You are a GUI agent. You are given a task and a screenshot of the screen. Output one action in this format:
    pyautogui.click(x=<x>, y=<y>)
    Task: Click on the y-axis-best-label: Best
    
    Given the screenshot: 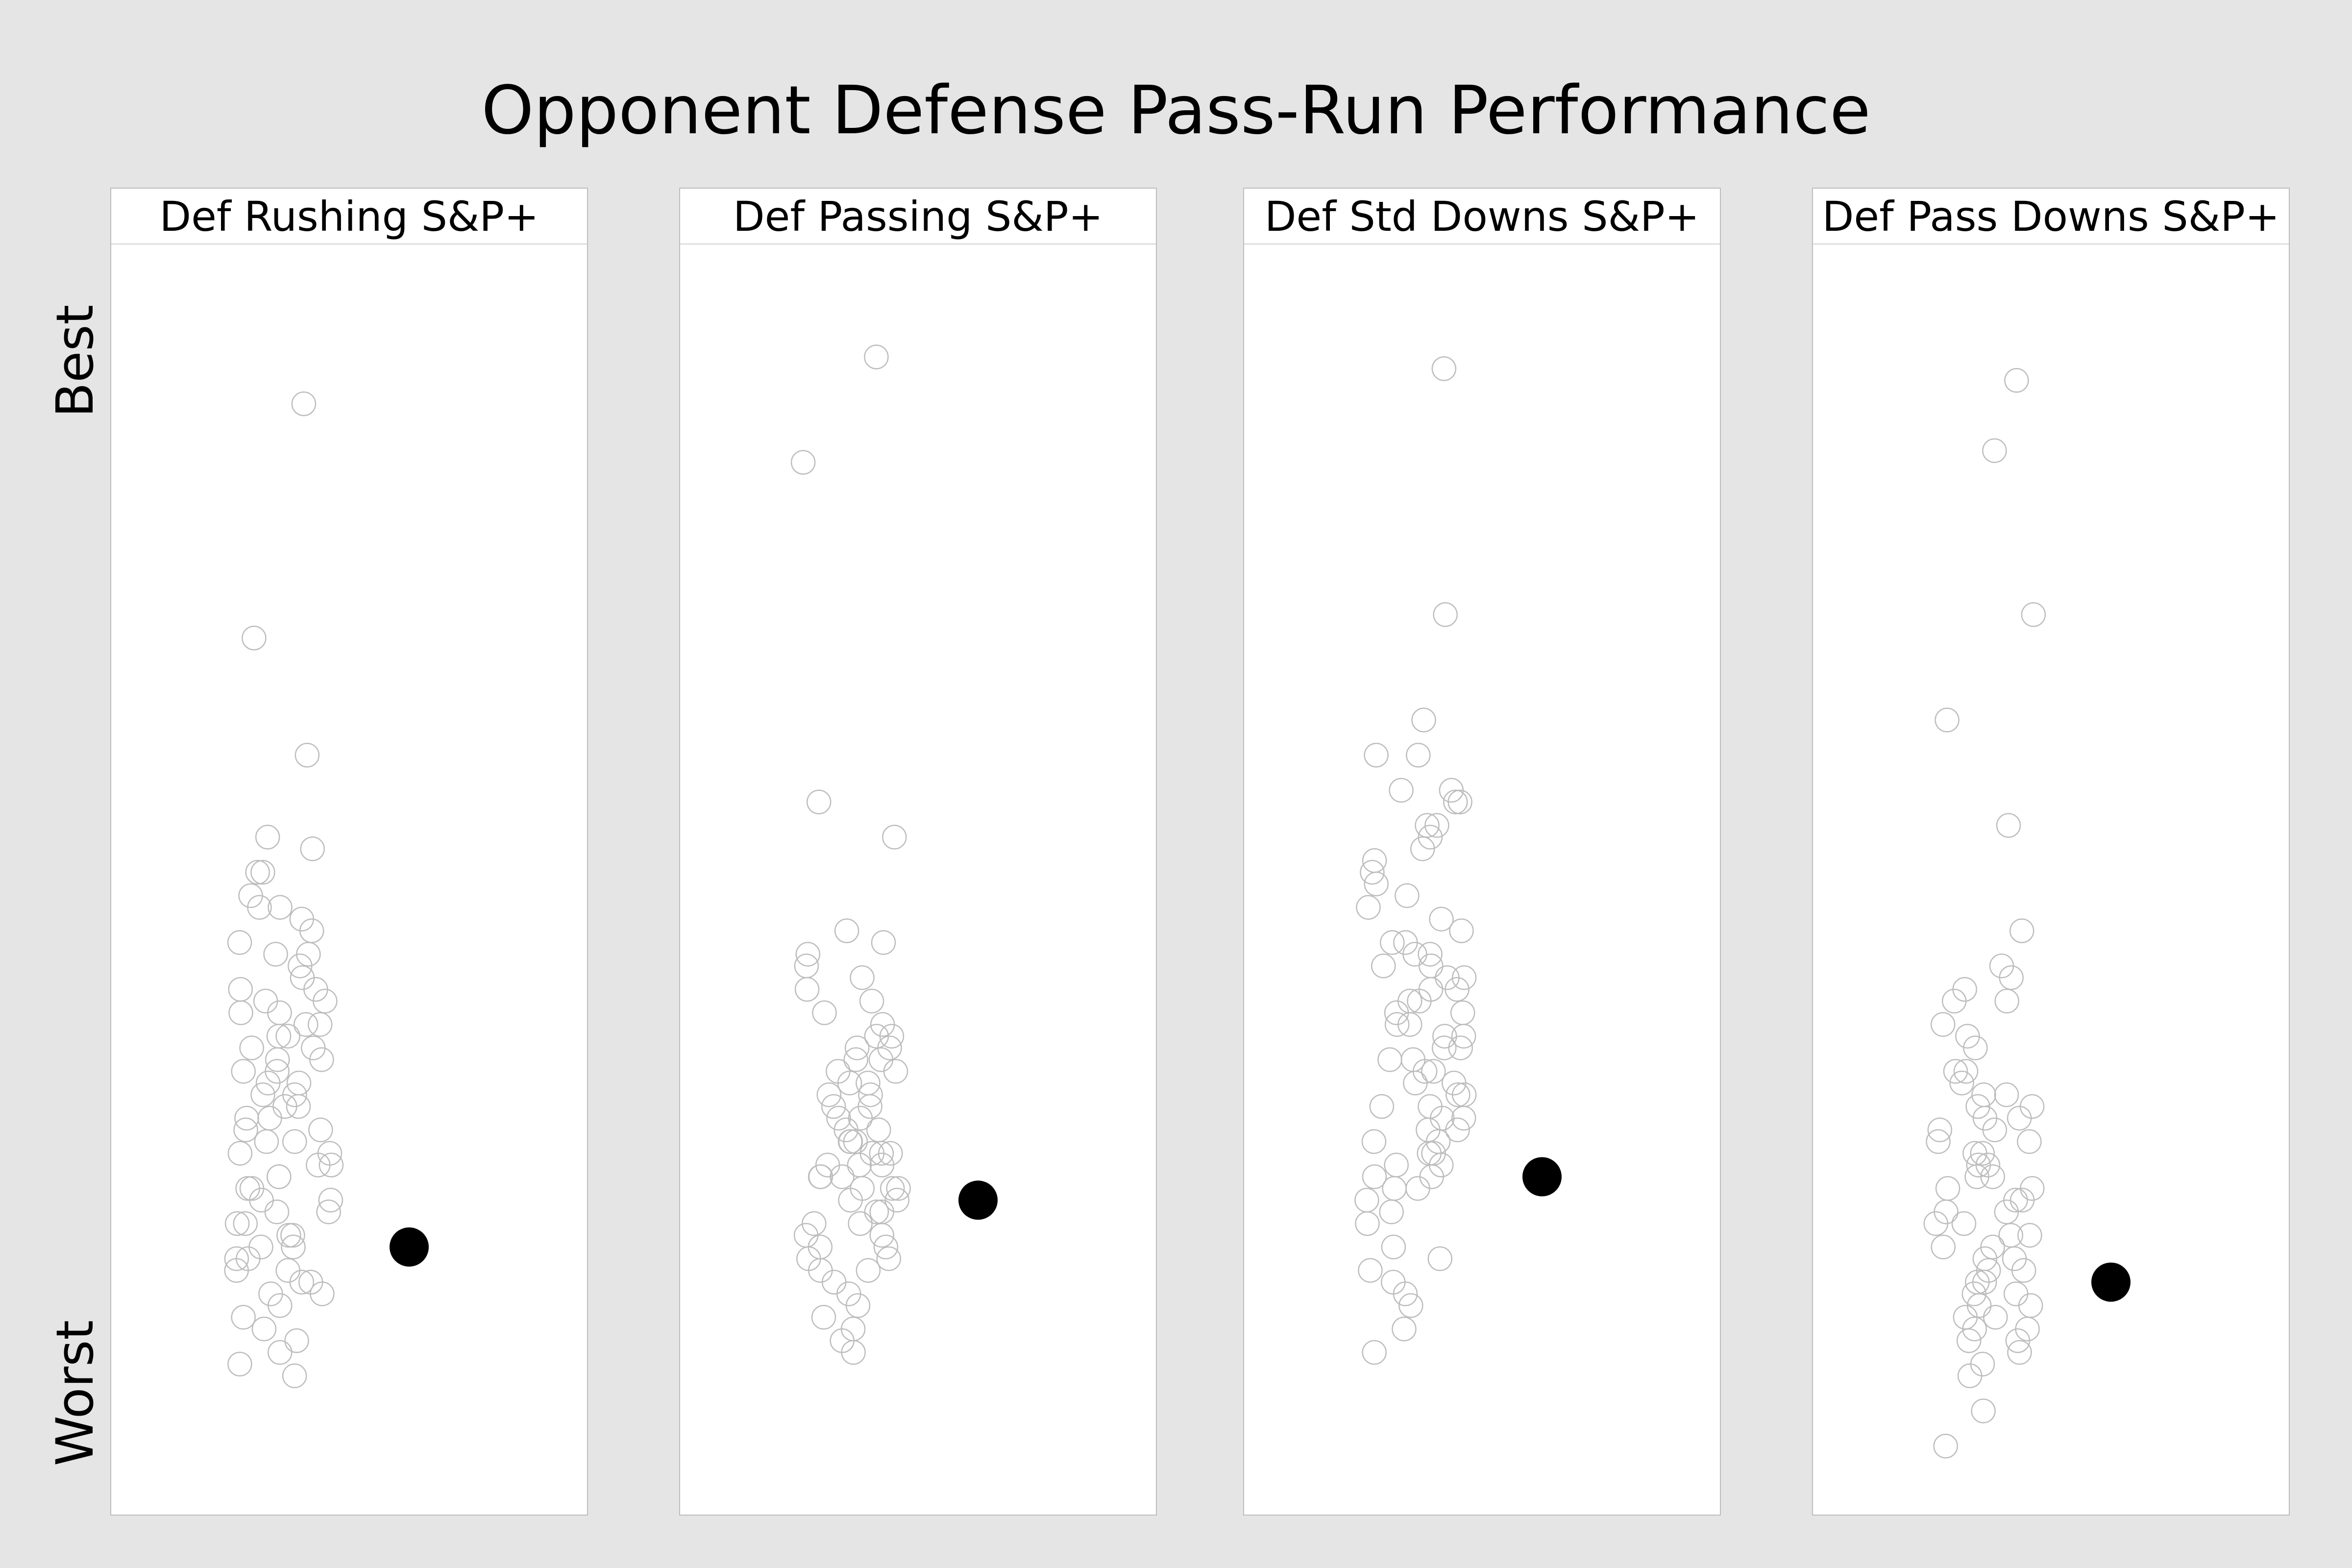 What is the action you would take?
    pyautogui.click(x=75, y=360)
    